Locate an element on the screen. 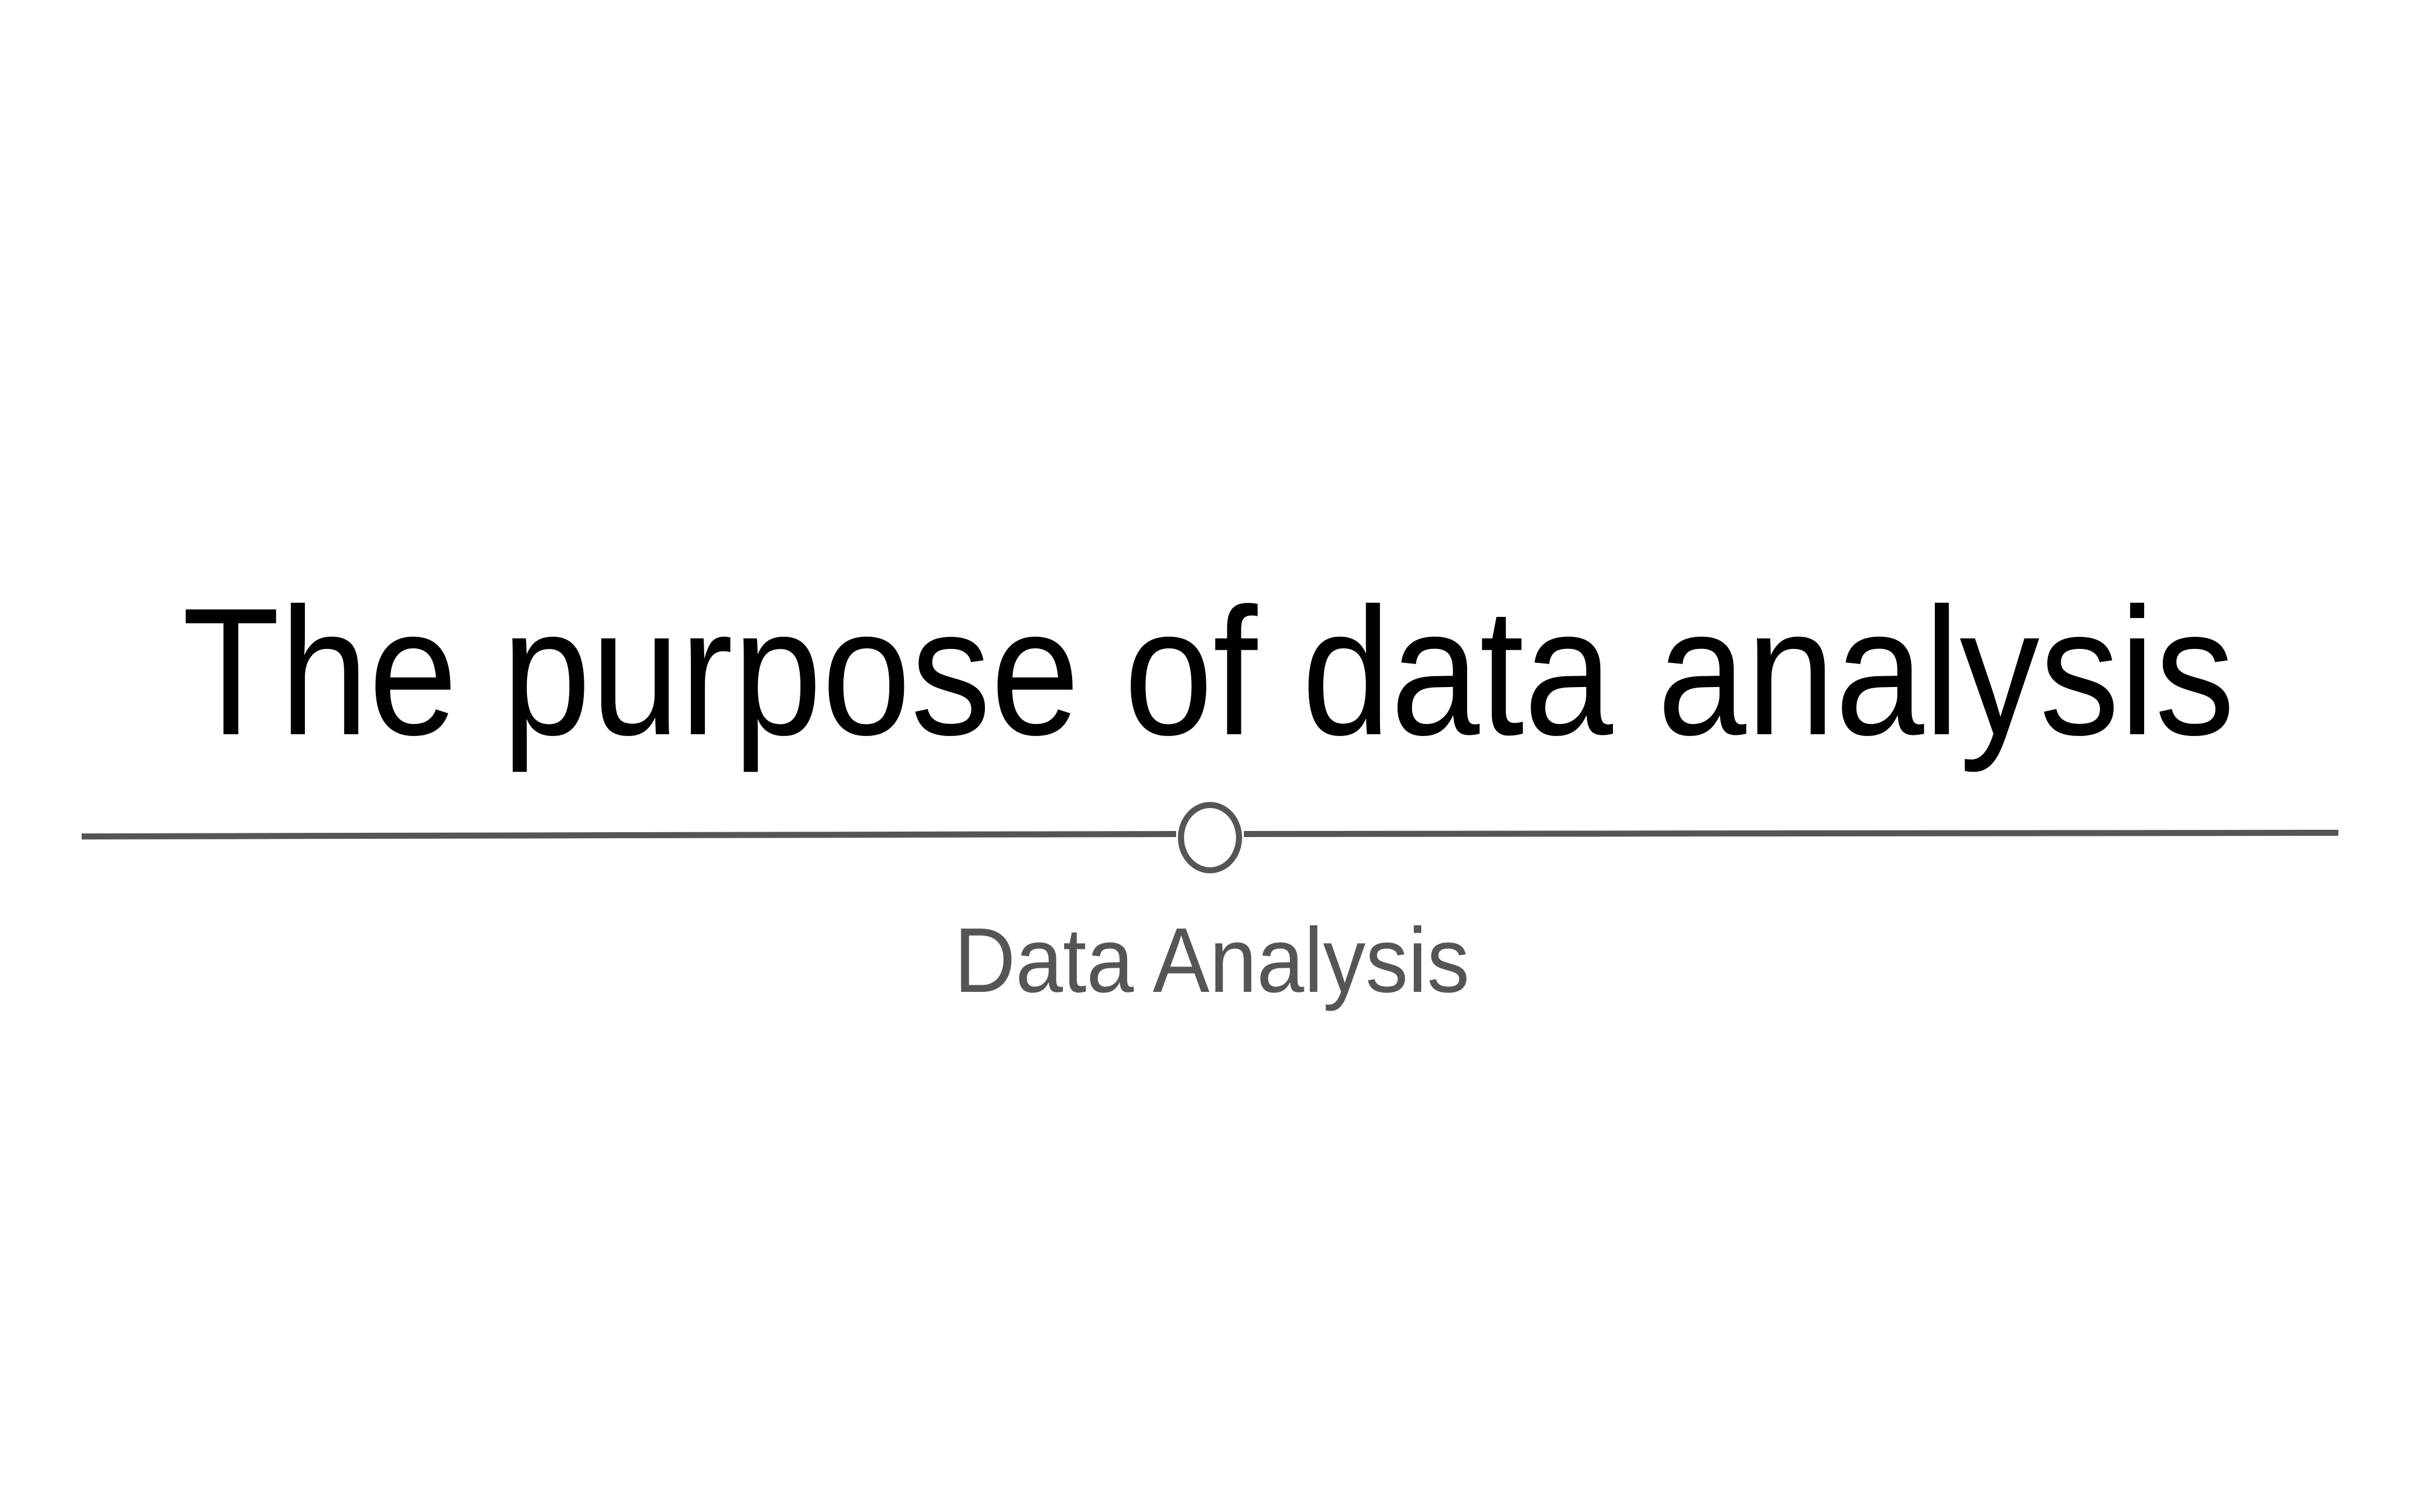  divider-right is located at coordinates (1791, 833).